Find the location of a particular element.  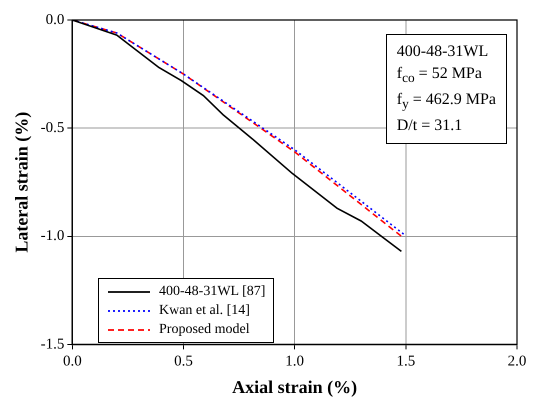

legend-label: Kwan et al. [14] is located at coordinates (204, 310).